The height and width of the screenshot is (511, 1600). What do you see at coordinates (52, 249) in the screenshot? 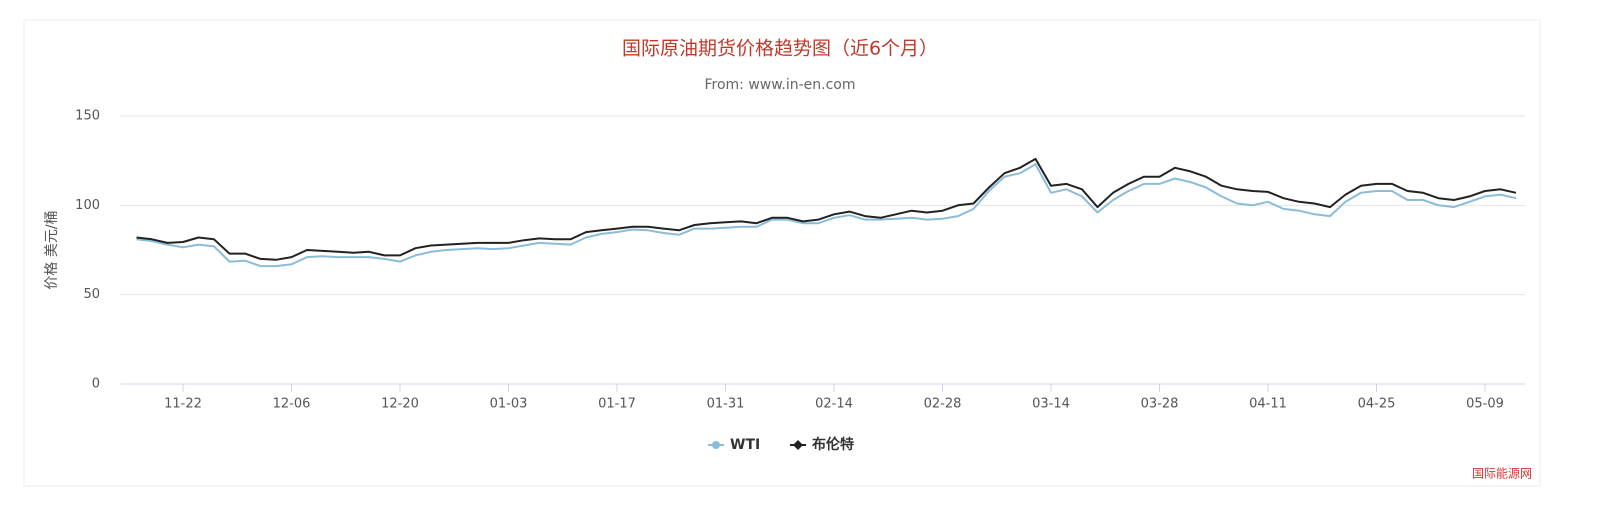
I see `y-axis-label: 价格 美元/桶` at bounding box center [52, 249].